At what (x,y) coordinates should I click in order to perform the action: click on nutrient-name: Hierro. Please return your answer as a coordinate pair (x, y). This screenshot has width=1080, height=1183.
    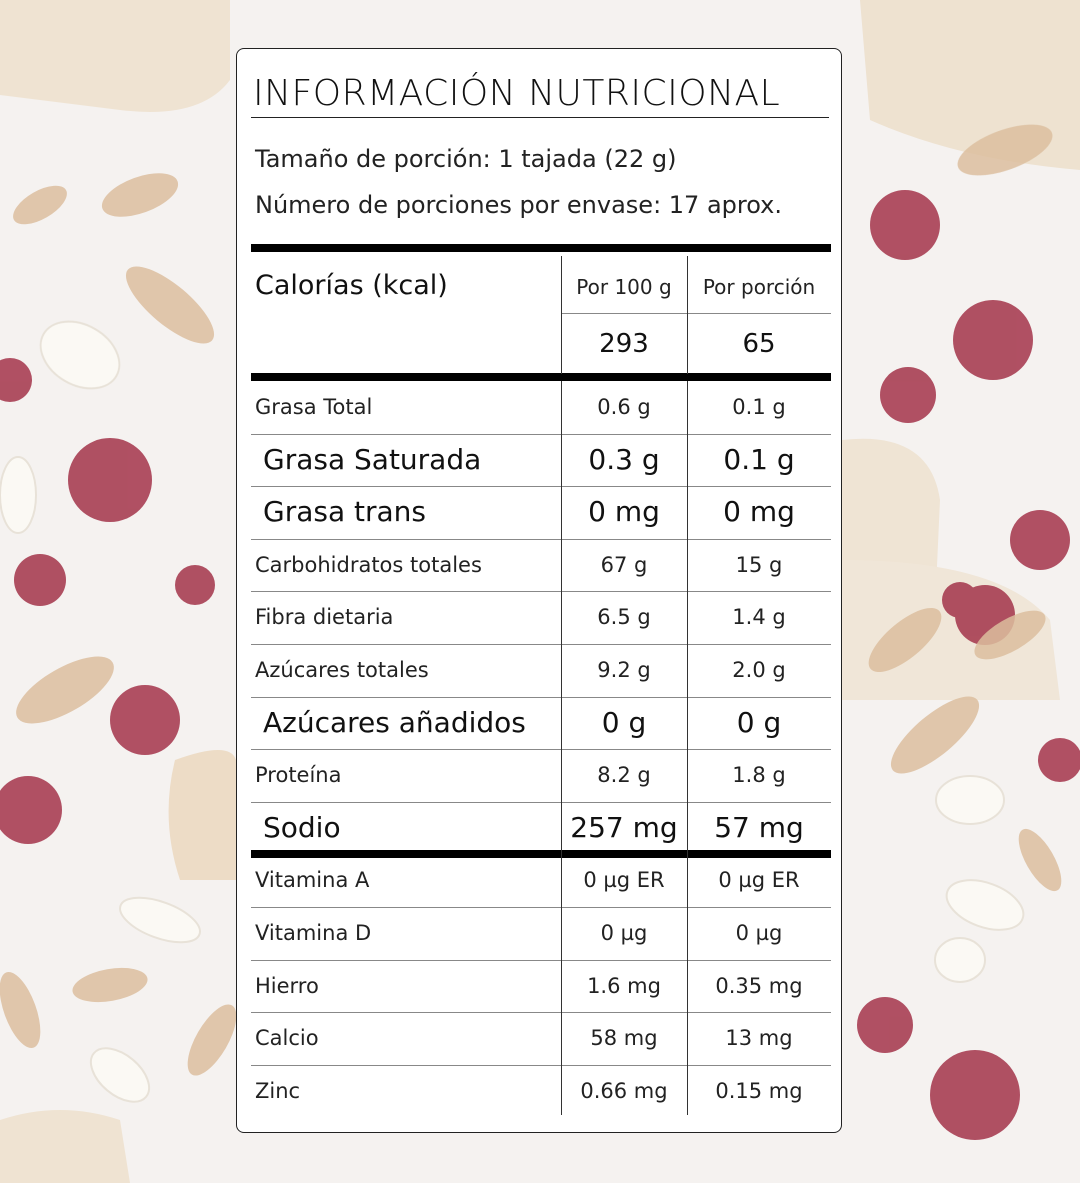
    Looking at the image, I should click on (287, 985).